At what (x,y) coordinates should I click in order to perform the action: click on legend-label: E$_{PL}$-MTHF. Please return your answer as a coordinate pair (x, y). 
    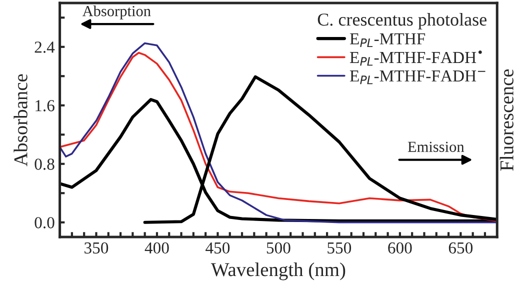
    Looking at the image, I should click on (388, 40).